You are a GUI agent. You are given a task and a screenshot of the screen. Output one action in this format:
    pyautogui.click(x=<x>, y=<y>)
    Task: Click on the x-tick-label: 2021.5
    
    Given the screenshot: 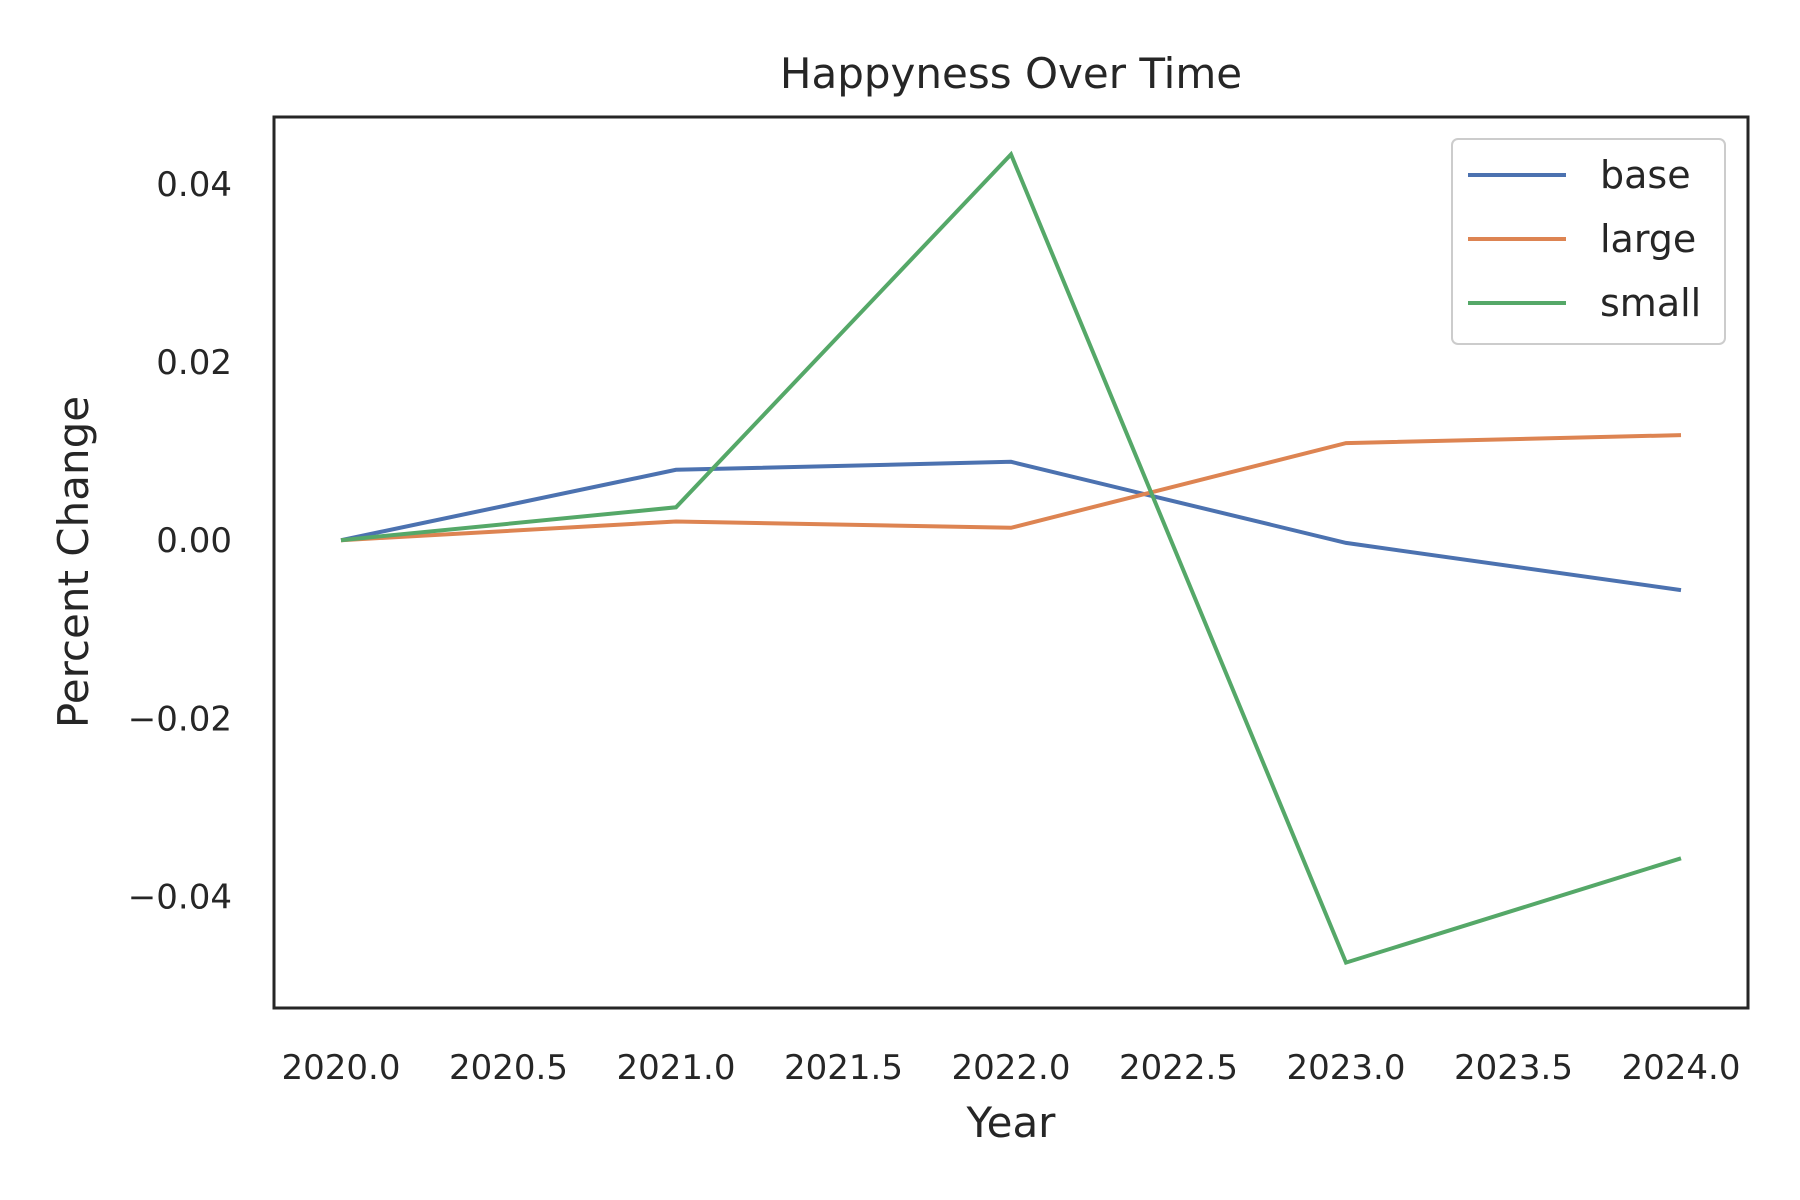 What is the action you would take?
    pyautogui.click(x=843, y=1068)
    